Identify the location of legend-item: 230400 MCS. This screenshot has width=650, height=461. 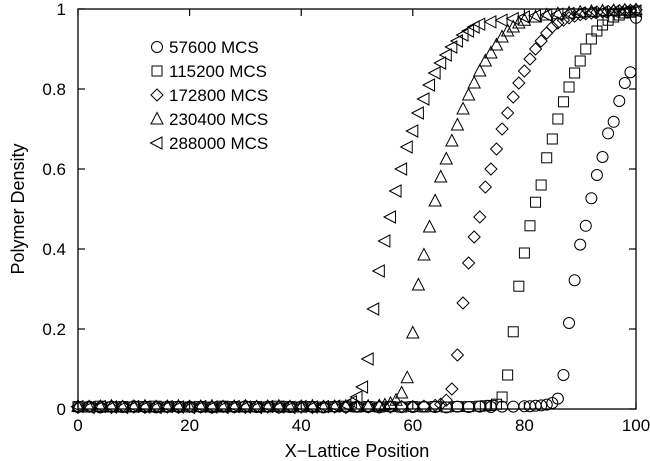
(209, 119).